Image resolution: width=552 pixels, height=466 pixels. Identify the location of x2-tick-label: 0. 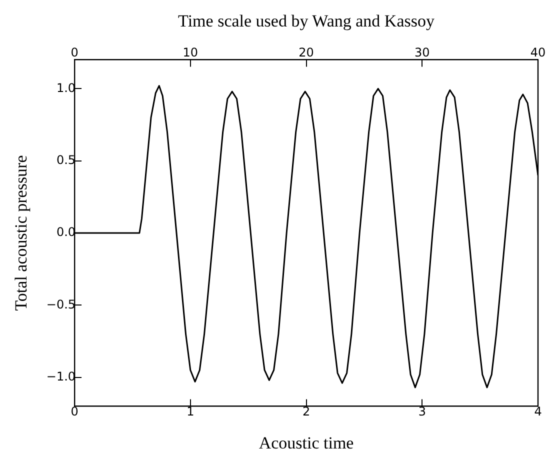
(74, 53).